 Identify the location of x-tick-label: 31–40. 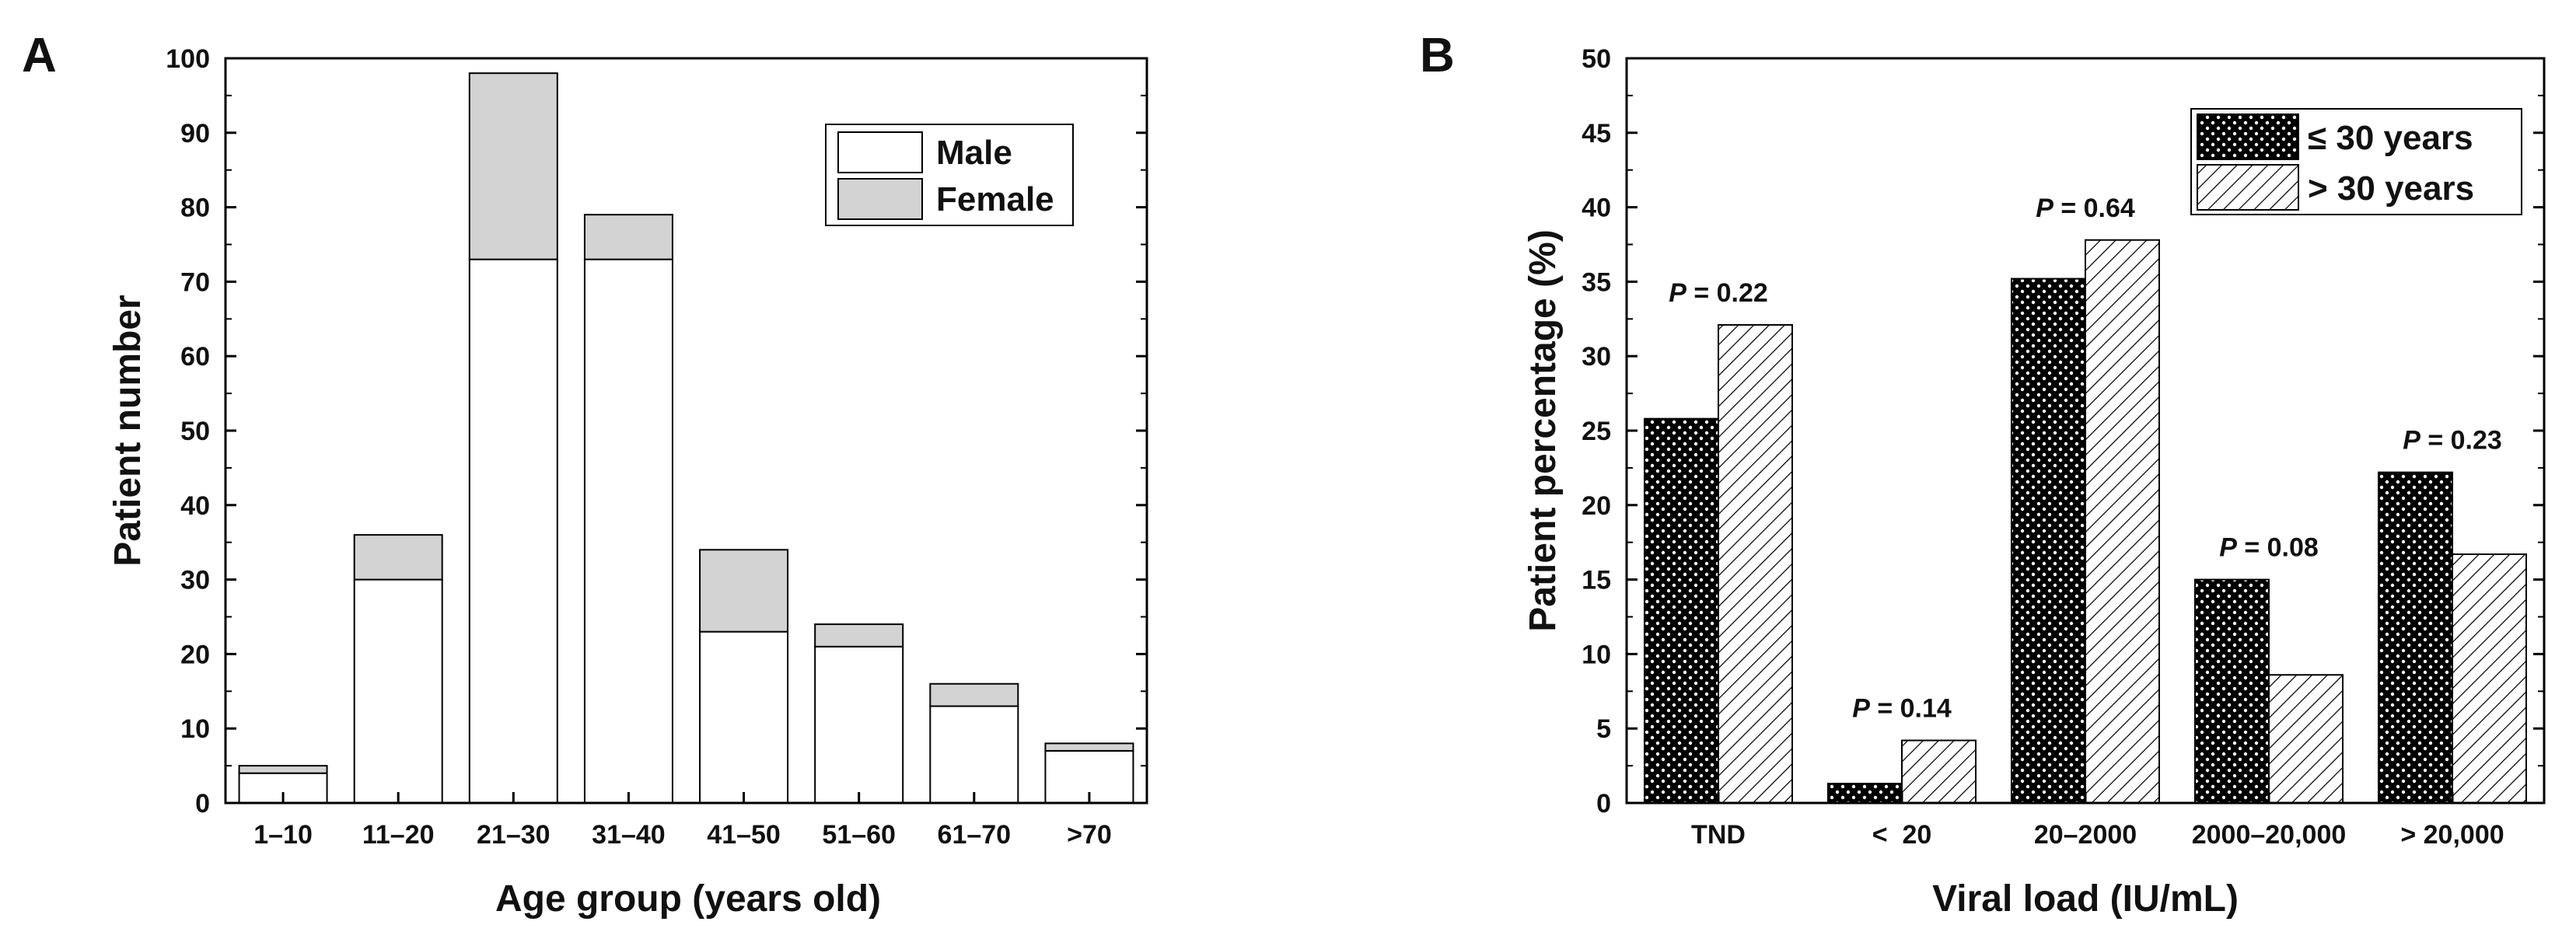
(629, 835).